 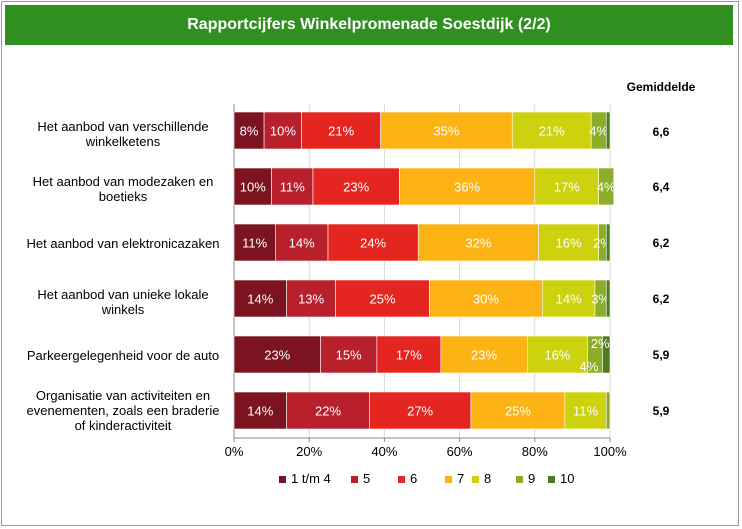 I want to click on data-label: 15%, so click(x=349, y=355).